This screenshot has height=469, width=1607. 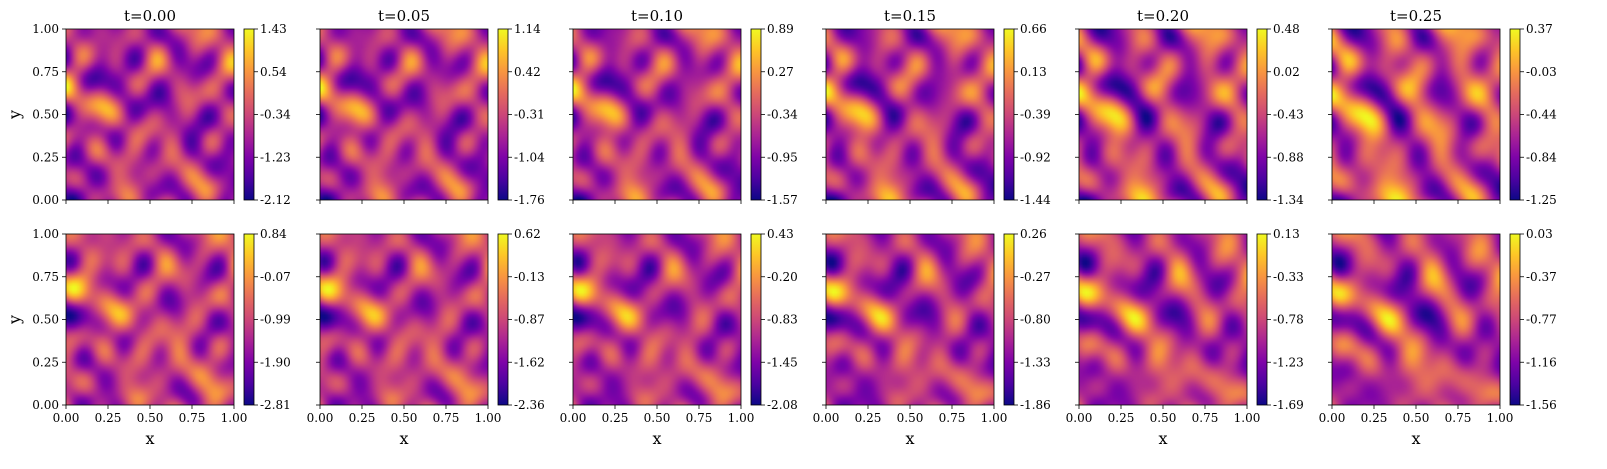 What do you see at coordinates (1541, 72) in the screenshot?
I see `colorbar-tick-label: -0.03` at bounding box center [1541, 72].